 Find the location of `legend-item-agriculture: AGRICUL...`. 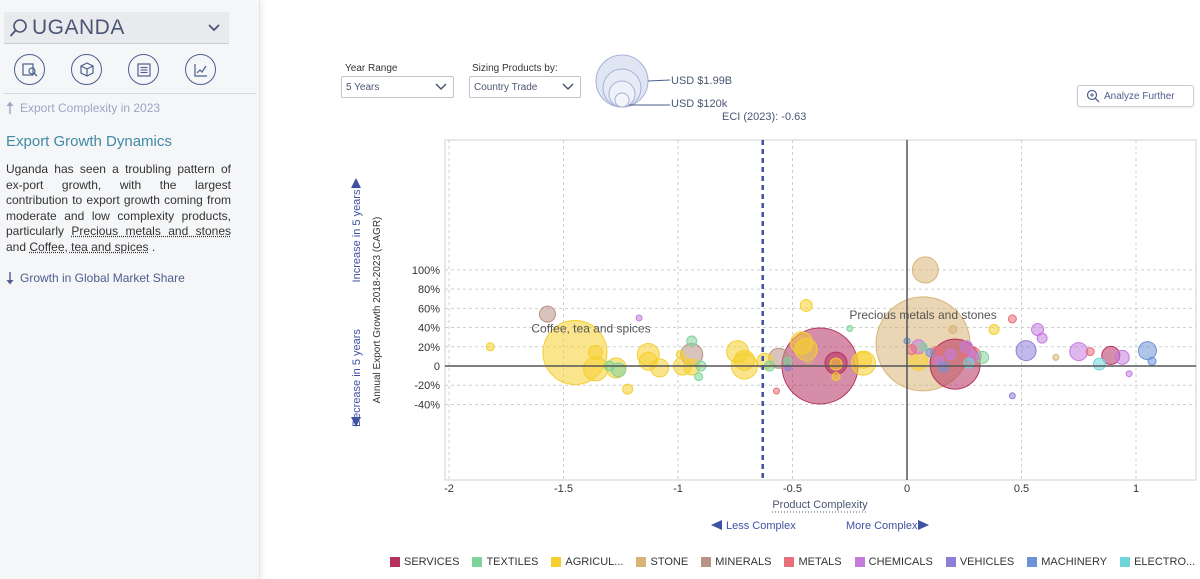

legend-item-agriculture: AGRICUL... is located at coordinates (587, 562).